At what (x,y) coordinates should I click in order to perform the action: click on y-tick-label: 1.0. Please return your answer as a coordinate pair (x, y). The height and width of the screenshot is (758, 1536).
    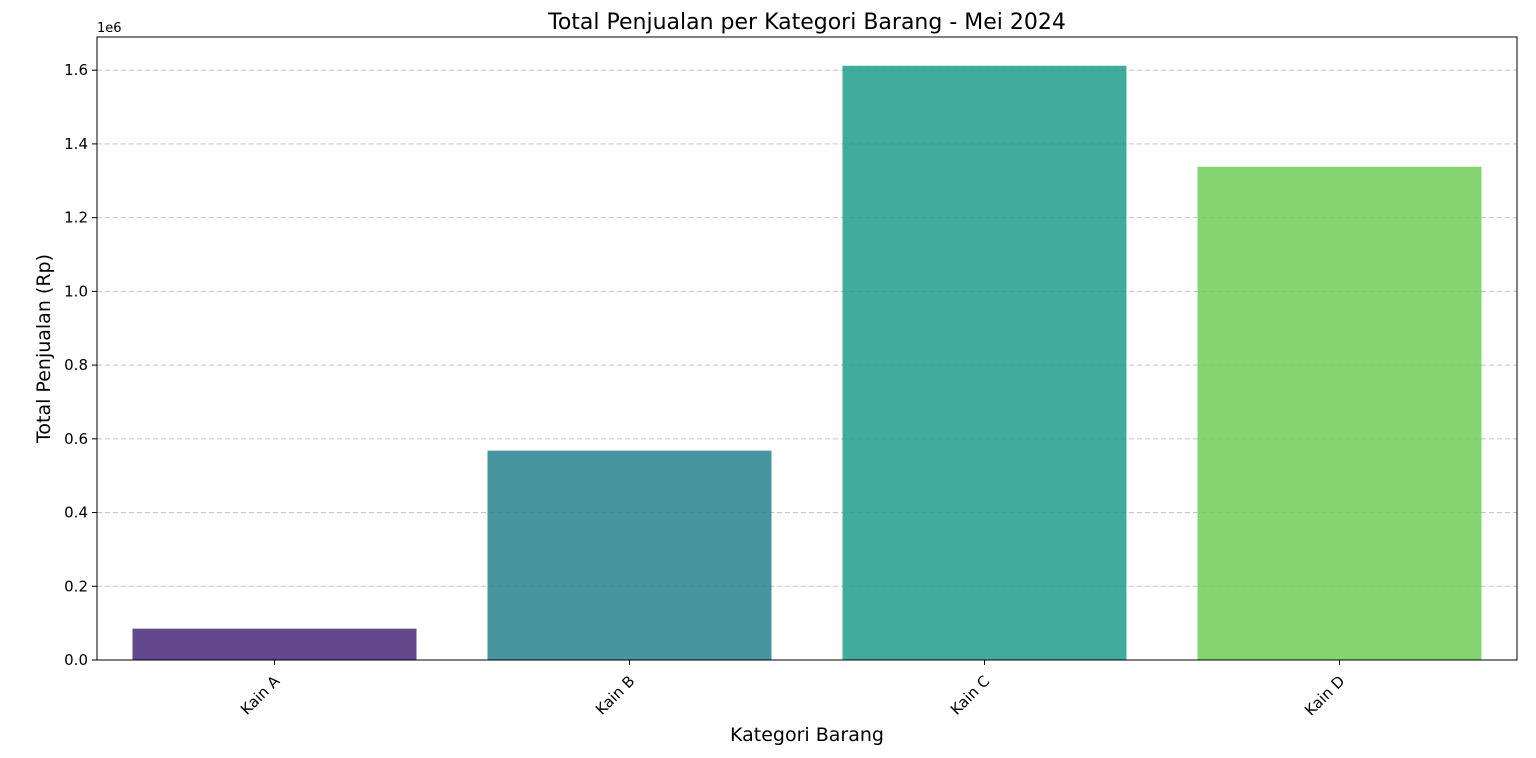
    Looking at the image, I should click on (76, 291).